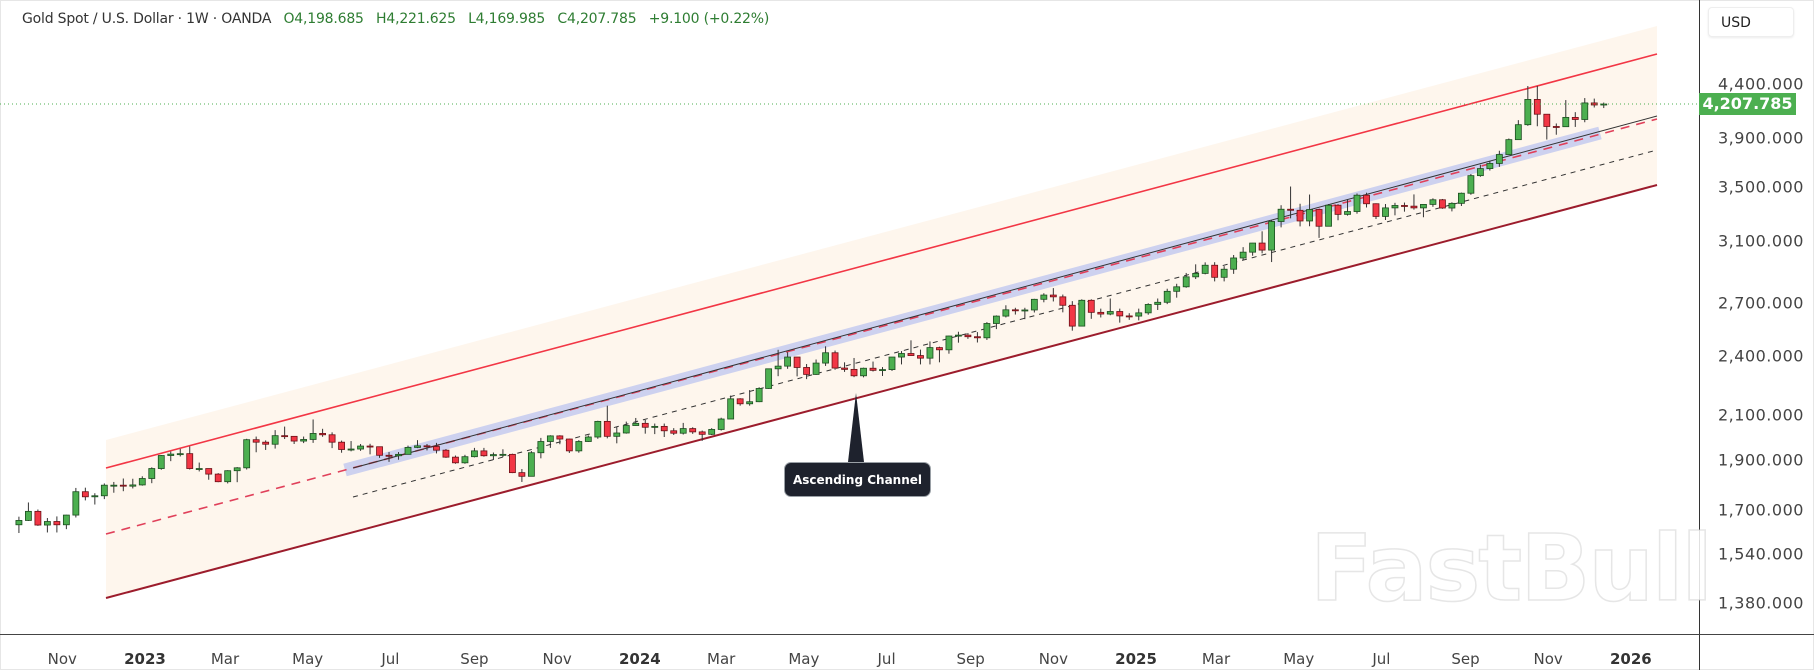 This screenshot has height=670, width=1814. Describe the element at coordinates (225, 659) in the screenshot. I see `time-tick-label: Mar` at that location.